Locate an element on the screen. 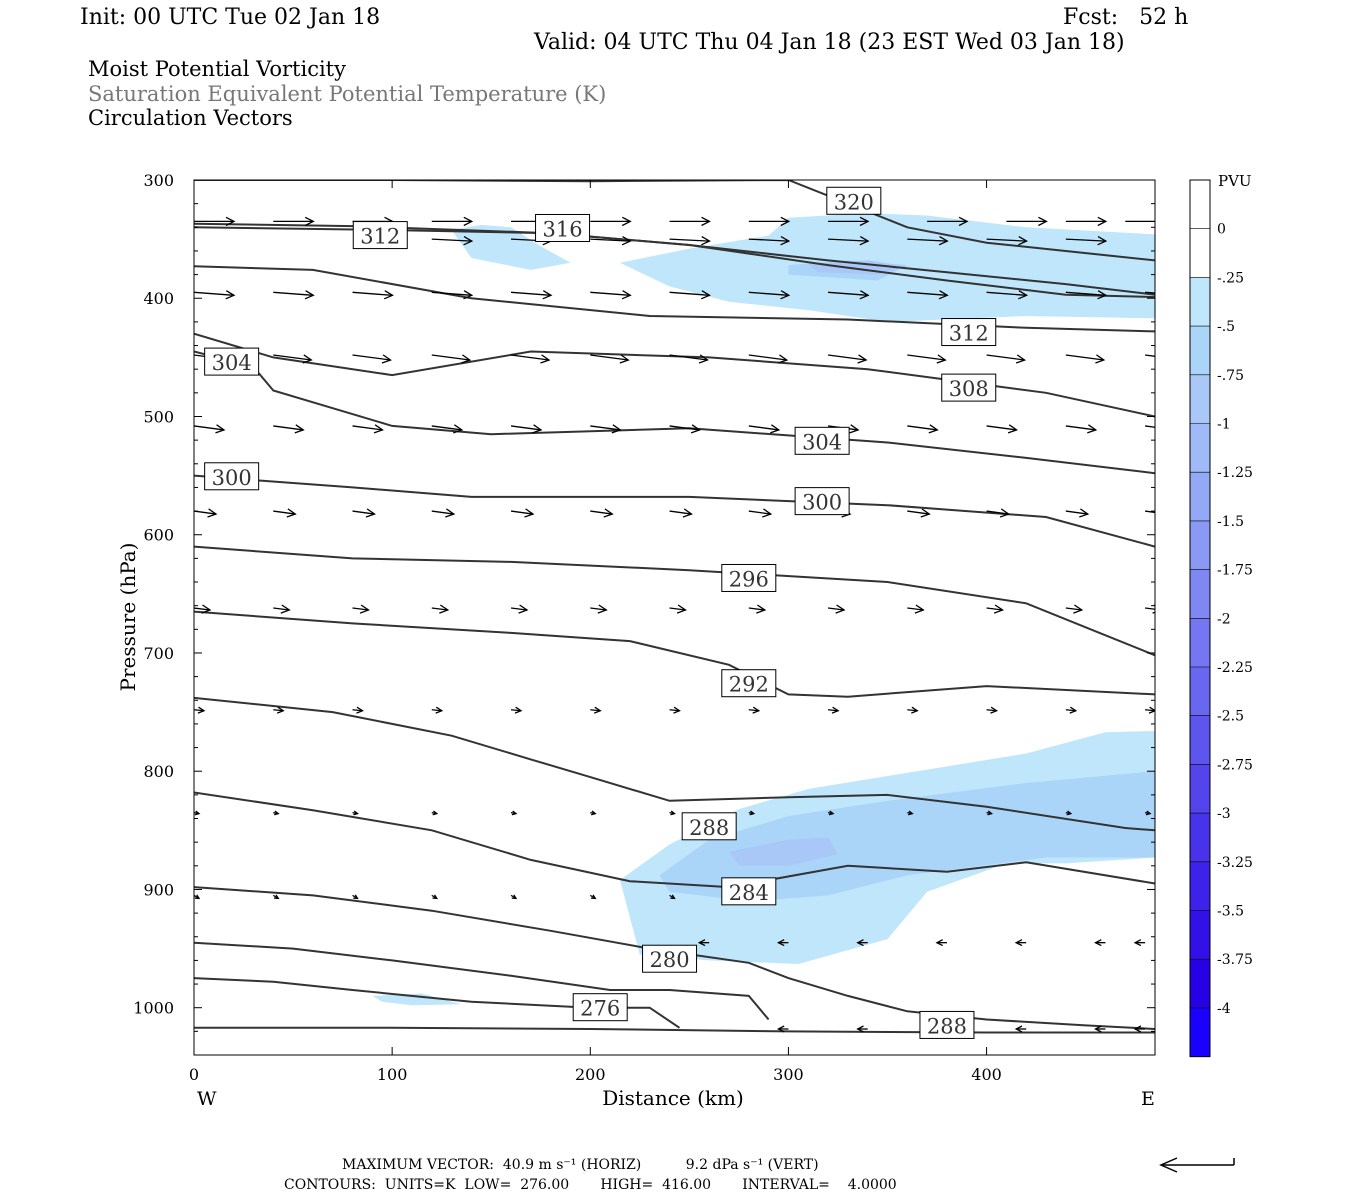 This screenshot has height=1200, width=1350. colorbar-label-15: -3.75 is located at coordinates (1235, 960).